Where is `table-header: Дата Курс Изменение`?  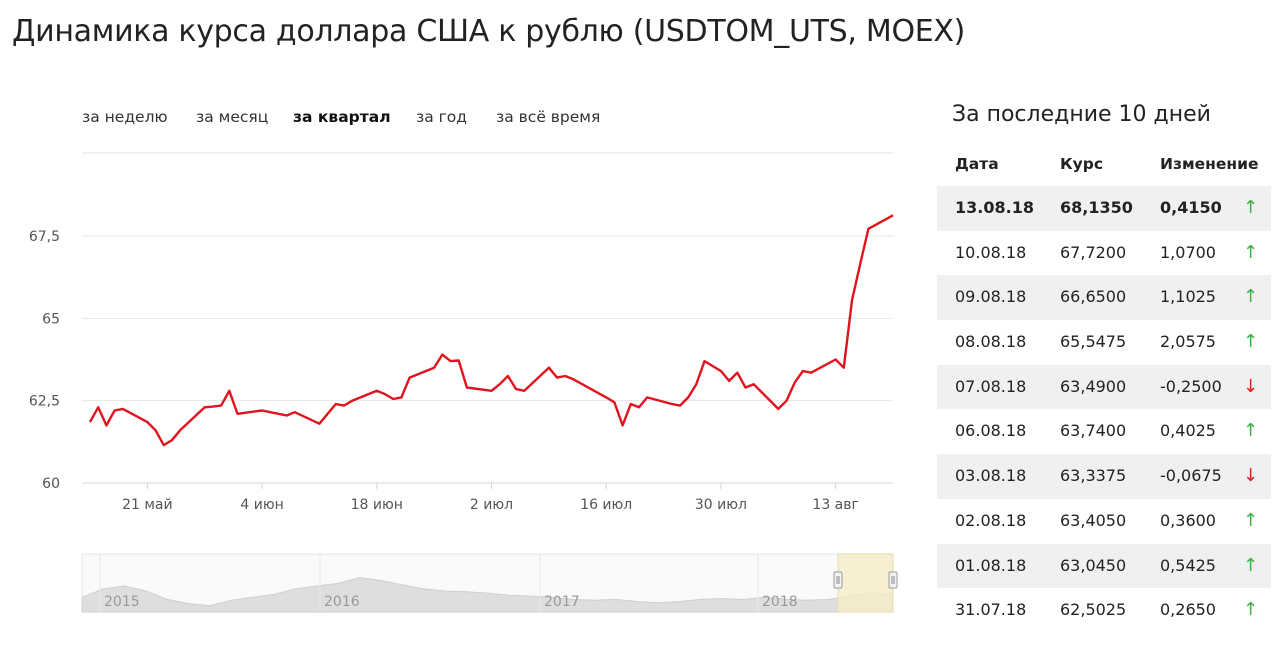
table-header: Дата Курс Изменение is located at coordinates (1104, 164).